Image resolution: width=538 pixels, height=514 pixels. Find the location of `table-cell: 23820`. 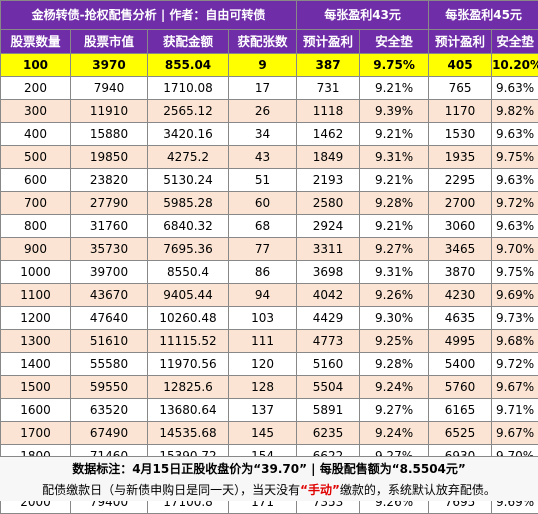

table-cell: 23820 is located at coordinates (109, 180).